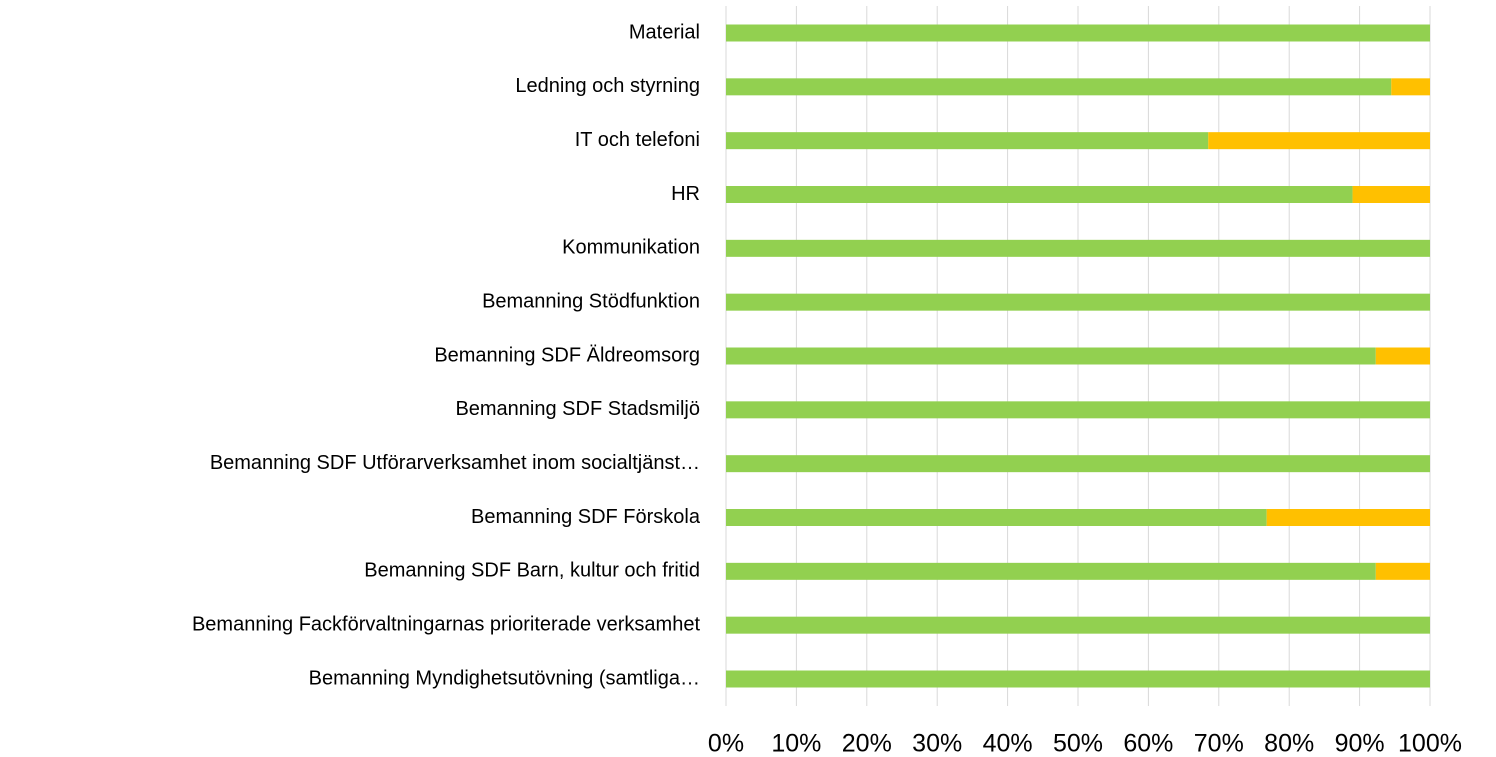 The width and height of the screenshot is (1496, 757). I want to click on x-tick-label: 70%, so click(1219, 743).